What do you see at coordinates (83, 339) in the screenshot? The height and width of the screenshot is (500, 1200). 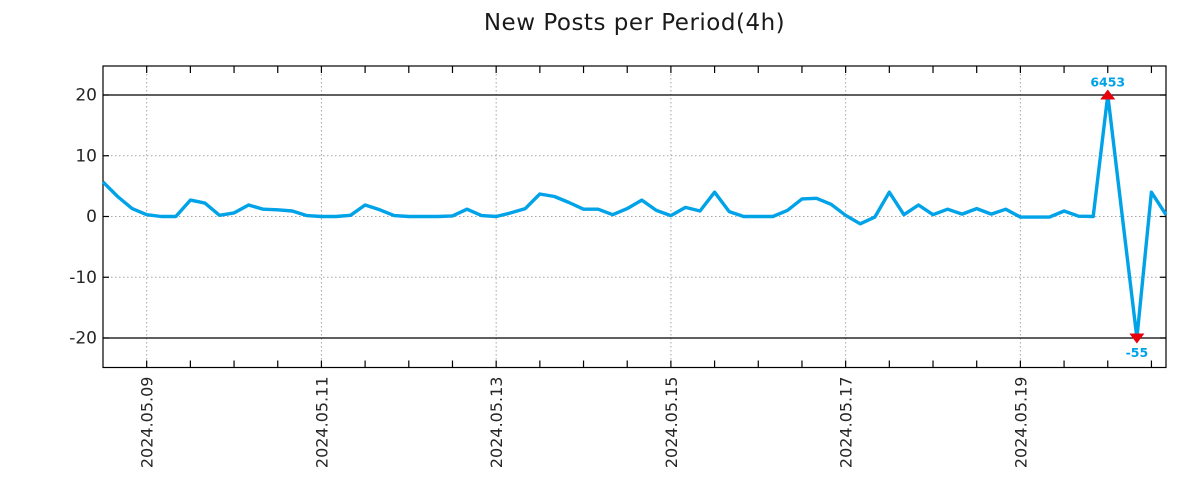 I see `y-tick-label: -20` at bounding box center [83, 339].